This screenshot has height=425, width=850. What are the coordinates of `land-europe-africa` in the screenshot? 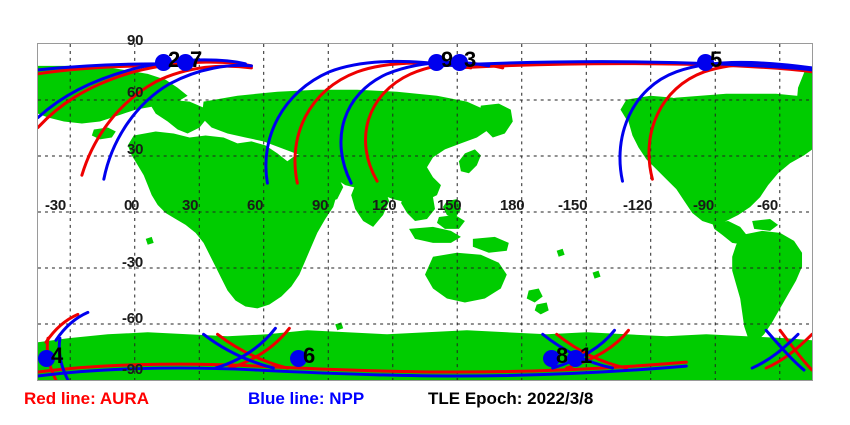 It's located at (232, 220).